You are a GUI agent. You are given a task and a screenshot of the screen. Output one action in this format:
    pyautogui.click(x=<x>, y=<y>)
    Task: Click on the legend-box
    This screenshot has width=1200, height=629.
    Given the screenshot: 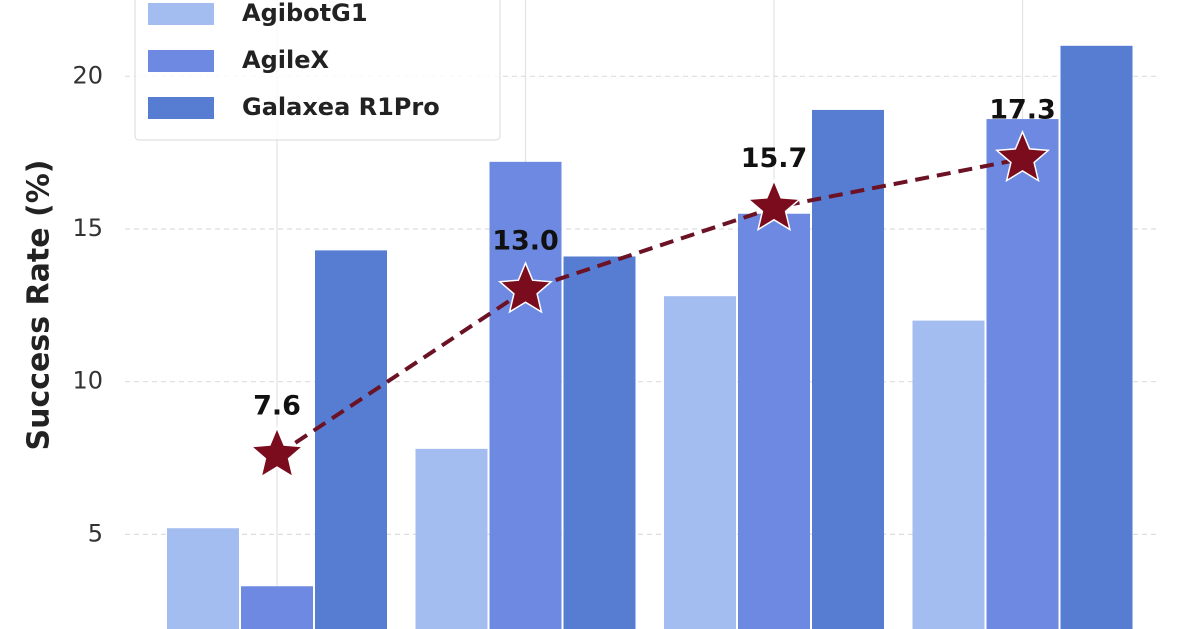 What is the action you would take?
    pyautogui.click(x=317, y=70)
    